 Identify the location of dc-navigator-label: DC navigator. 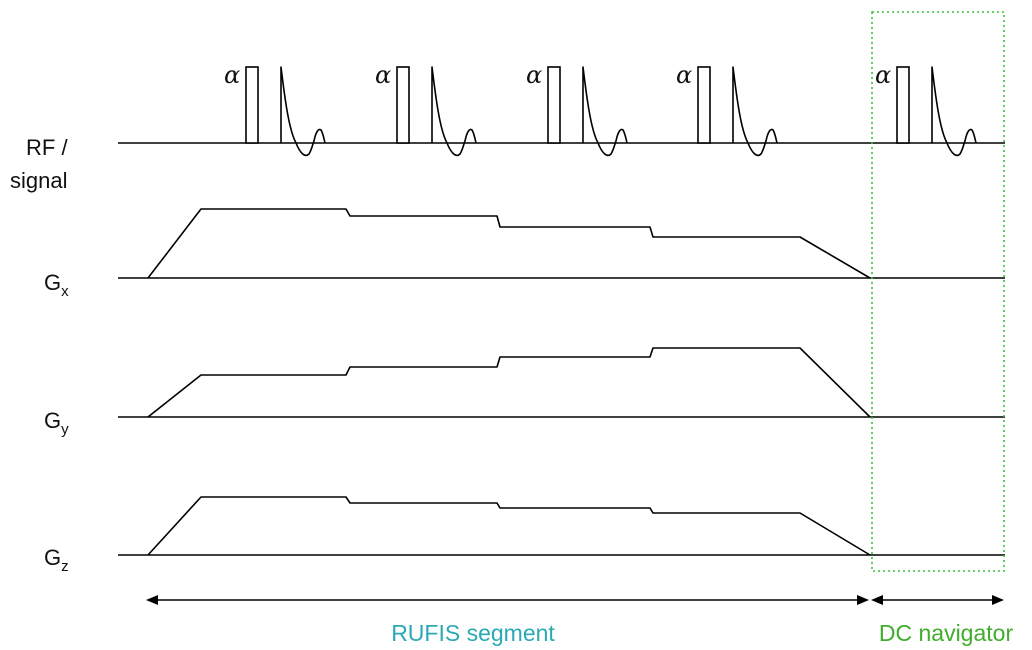
(946, 633).